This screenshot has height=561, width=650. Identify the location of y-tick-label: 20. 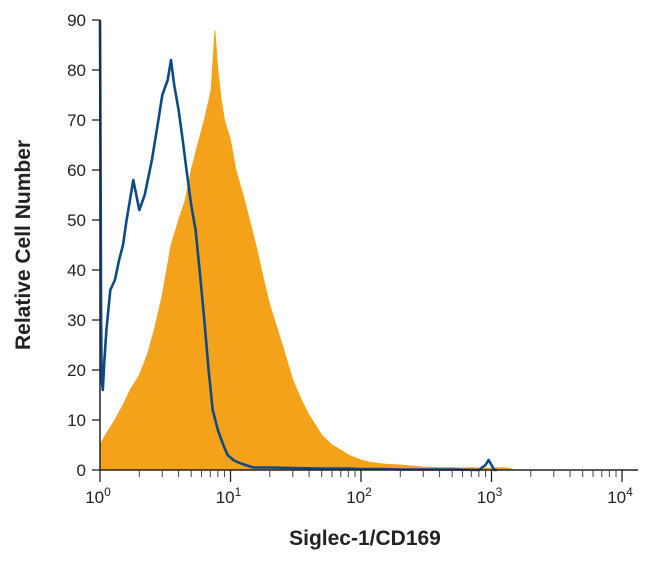
(76, 370).